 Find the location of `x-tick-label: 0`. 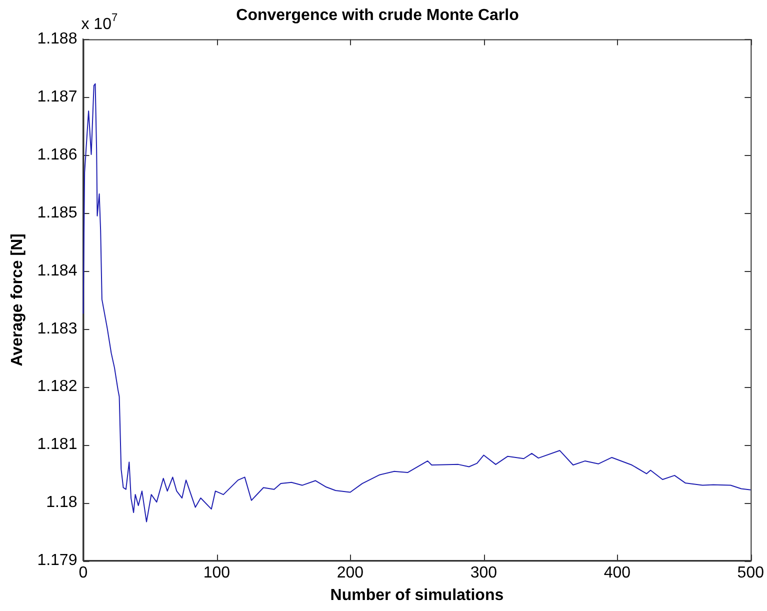

x-tick-label: 0 is located at coordinates (83, 573).